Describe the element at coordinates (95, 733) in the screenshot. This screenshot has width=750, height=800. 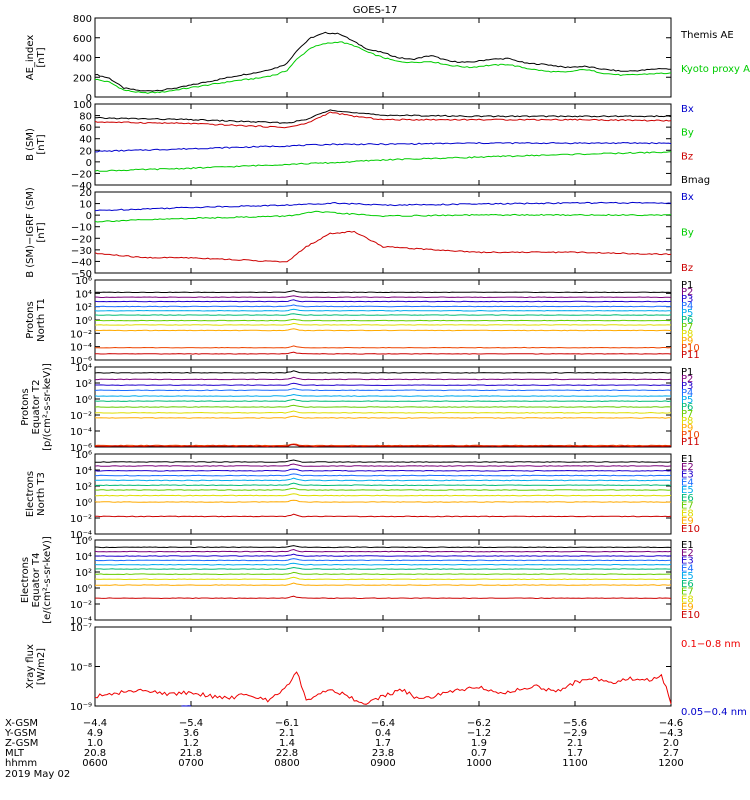
I see `x-axis-value: 4.9` at that location.